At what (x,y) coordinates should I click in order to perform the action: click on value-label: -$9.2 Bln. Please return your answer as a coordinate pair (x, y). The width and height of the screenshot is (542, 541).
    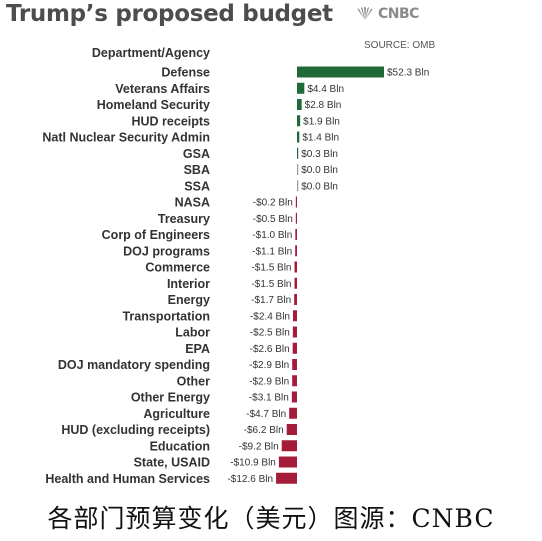
    Looking at the image, I should click on (259, 446).